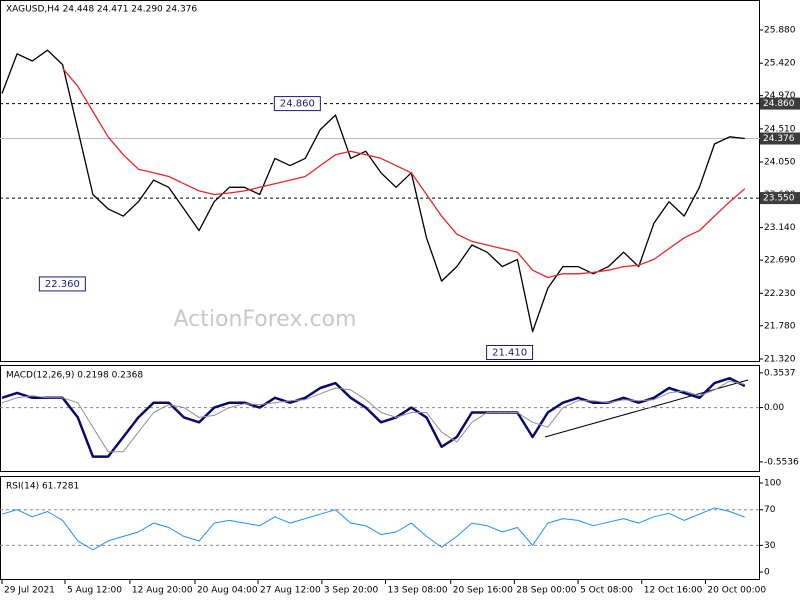 This screenshot has width=800, height=600. I want to click on x-tick-label: 12 Aug 20:00, so click(162, 591).